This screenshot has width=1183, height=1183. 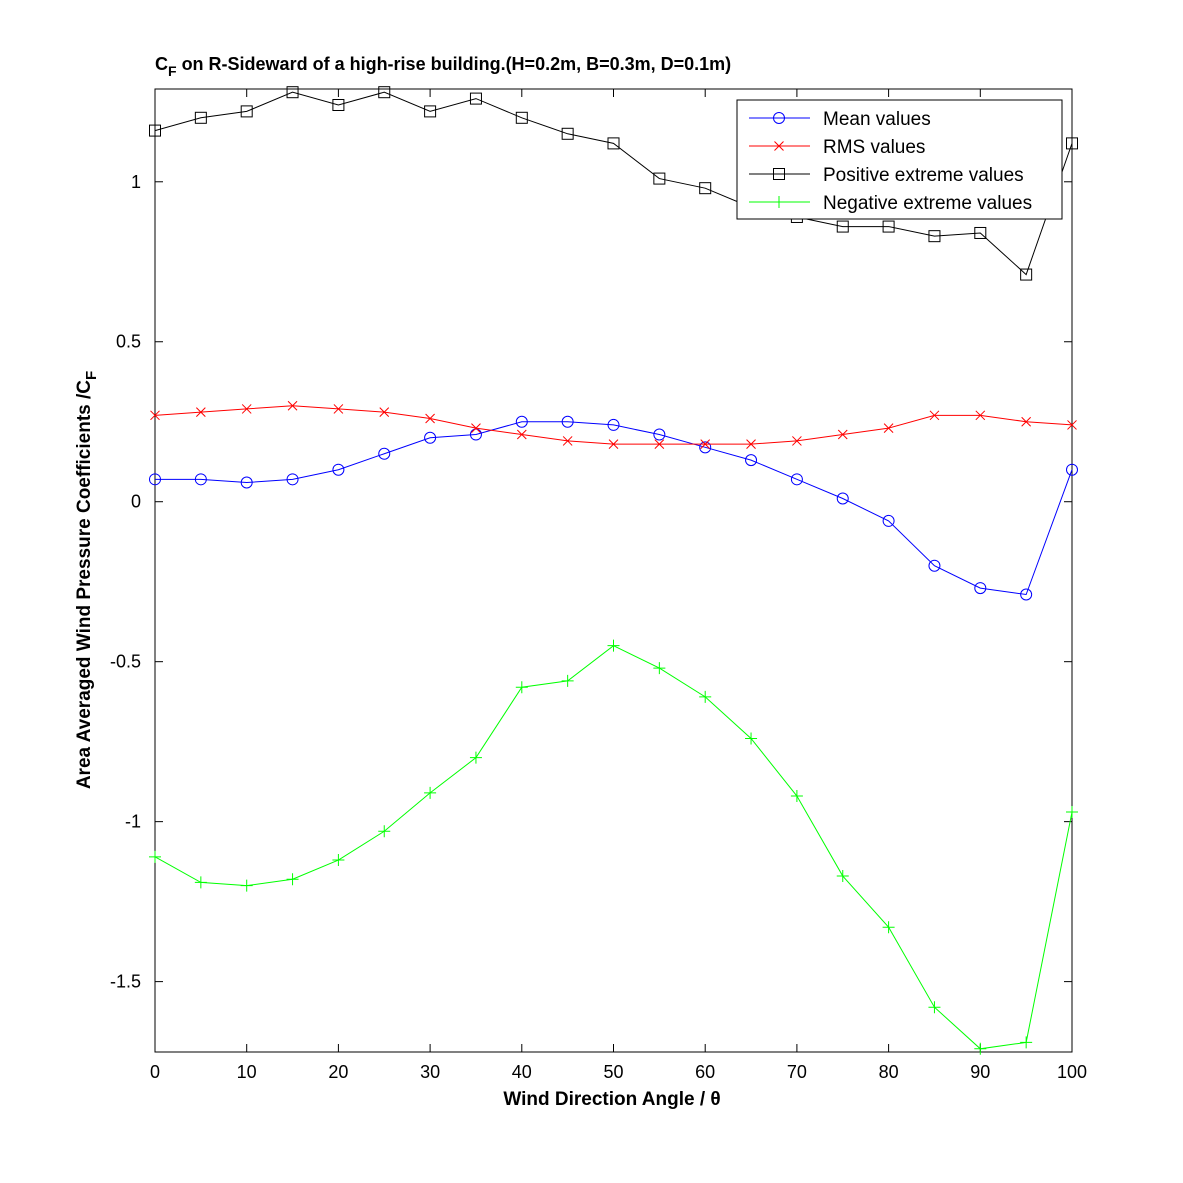 What do you see at coordinates (522, 1072) in the screenshot?
I see `x-tick-label: 40` at bounding box center [522, 1072].